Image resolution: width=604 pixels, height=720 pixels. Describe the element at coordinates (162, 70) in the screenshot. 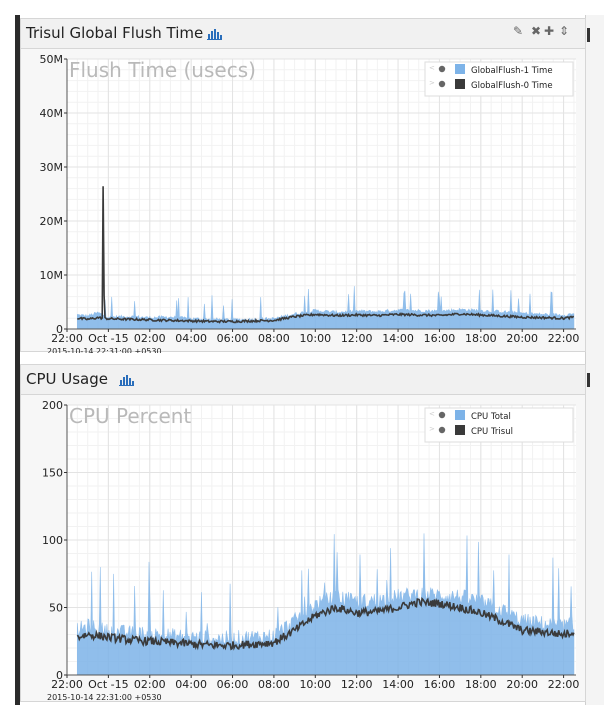

I see `chart-title: Flush Time (usecs)` at that location.